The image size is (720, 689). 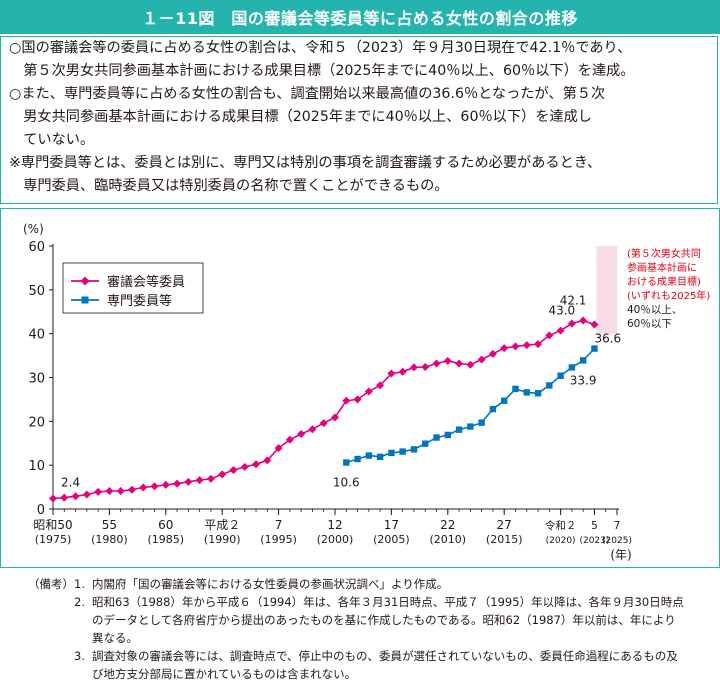 I want to click on legend-label: 審議会等委員, so click(x=146, y=282).